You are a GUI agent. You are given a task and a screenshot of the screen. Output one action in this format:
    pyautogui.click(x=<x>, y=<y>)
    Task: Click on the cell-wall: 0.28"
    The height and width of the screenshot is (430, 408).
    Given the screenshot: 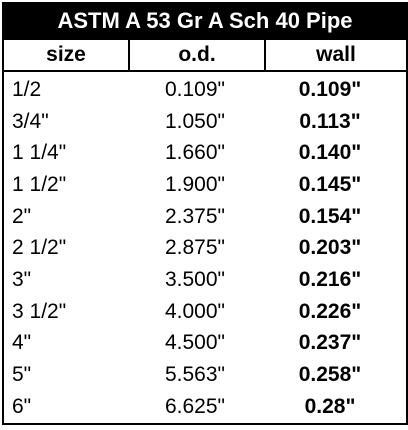 What is the action you would take?
    pyautogui.click(x=330, y=406)
    